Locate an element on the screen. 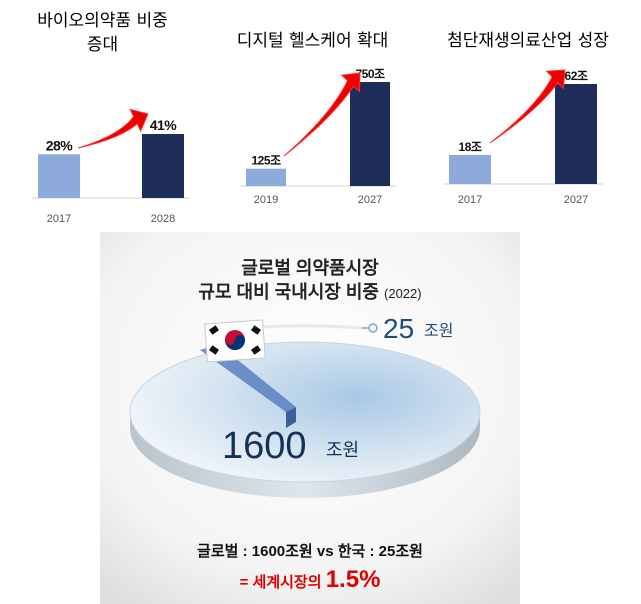 This screenshot has height=604, width=641. pie-summary-percent: 1.5% is located at coordinates (353, 579).